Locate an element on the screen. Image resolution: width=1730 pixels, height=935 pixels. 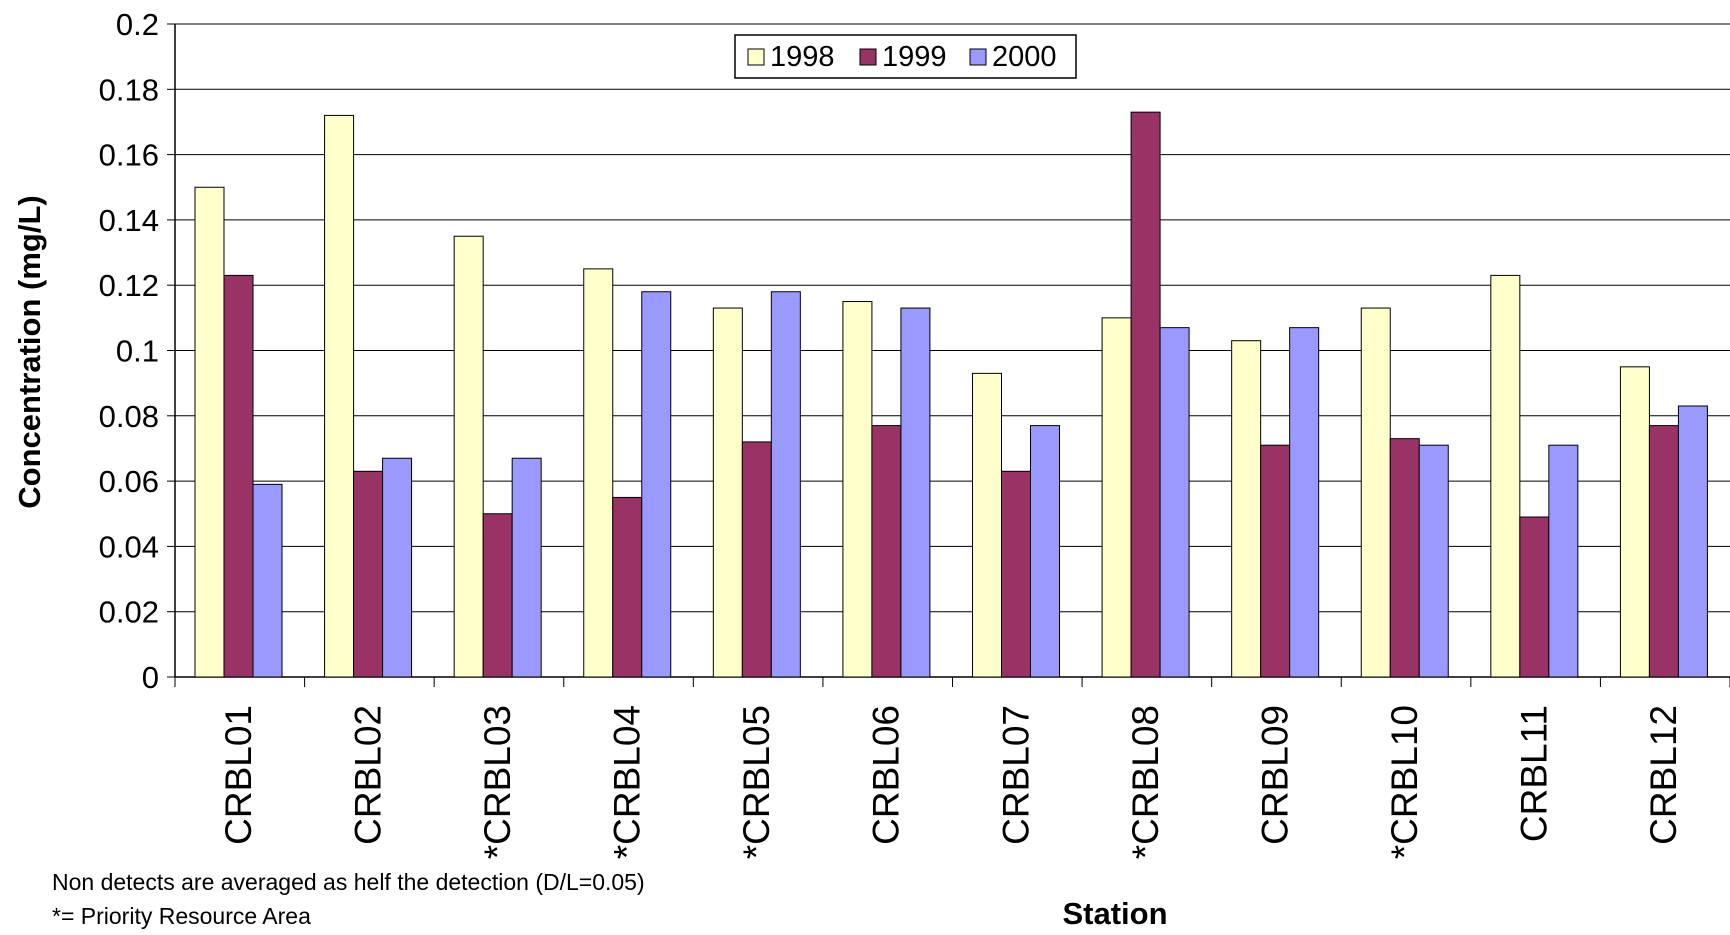
bar-1998-CRBL04 is located at coordinates (598, 473).